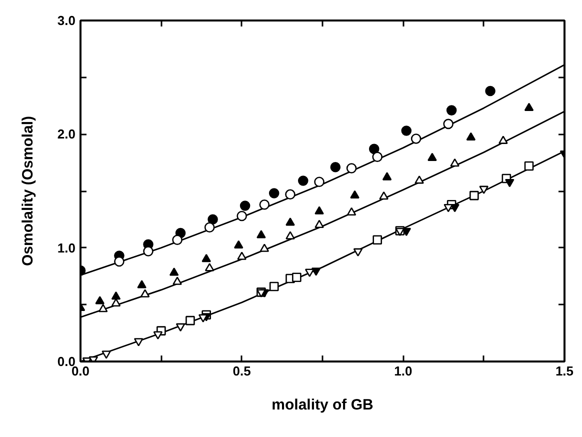 The image size is (582, 437). What do you see at coordinates (66, 248) in the screenshot?
I see `y-tick-label: 1.0` at bounding box center [66, 248].